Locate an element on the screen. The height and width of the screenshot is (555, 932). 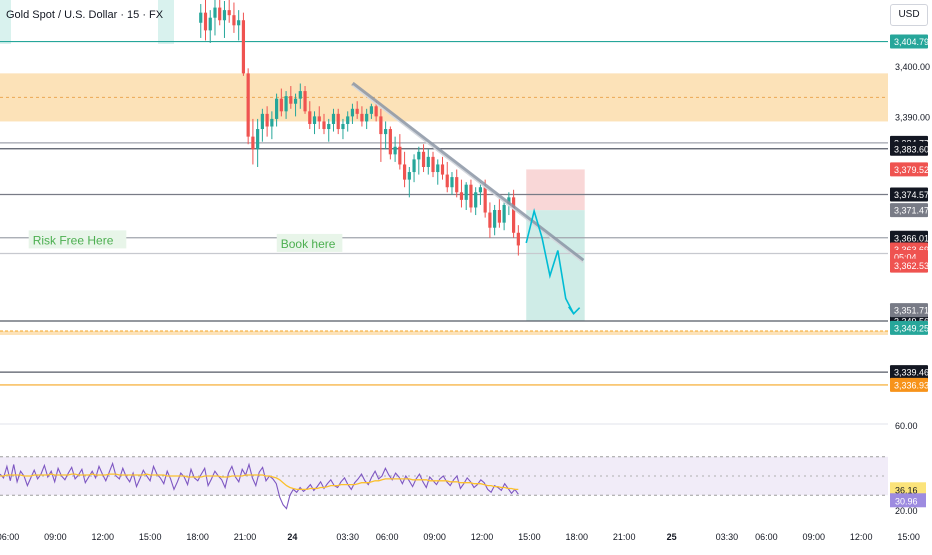
trendline-inner is located at coordinates (468, 174).